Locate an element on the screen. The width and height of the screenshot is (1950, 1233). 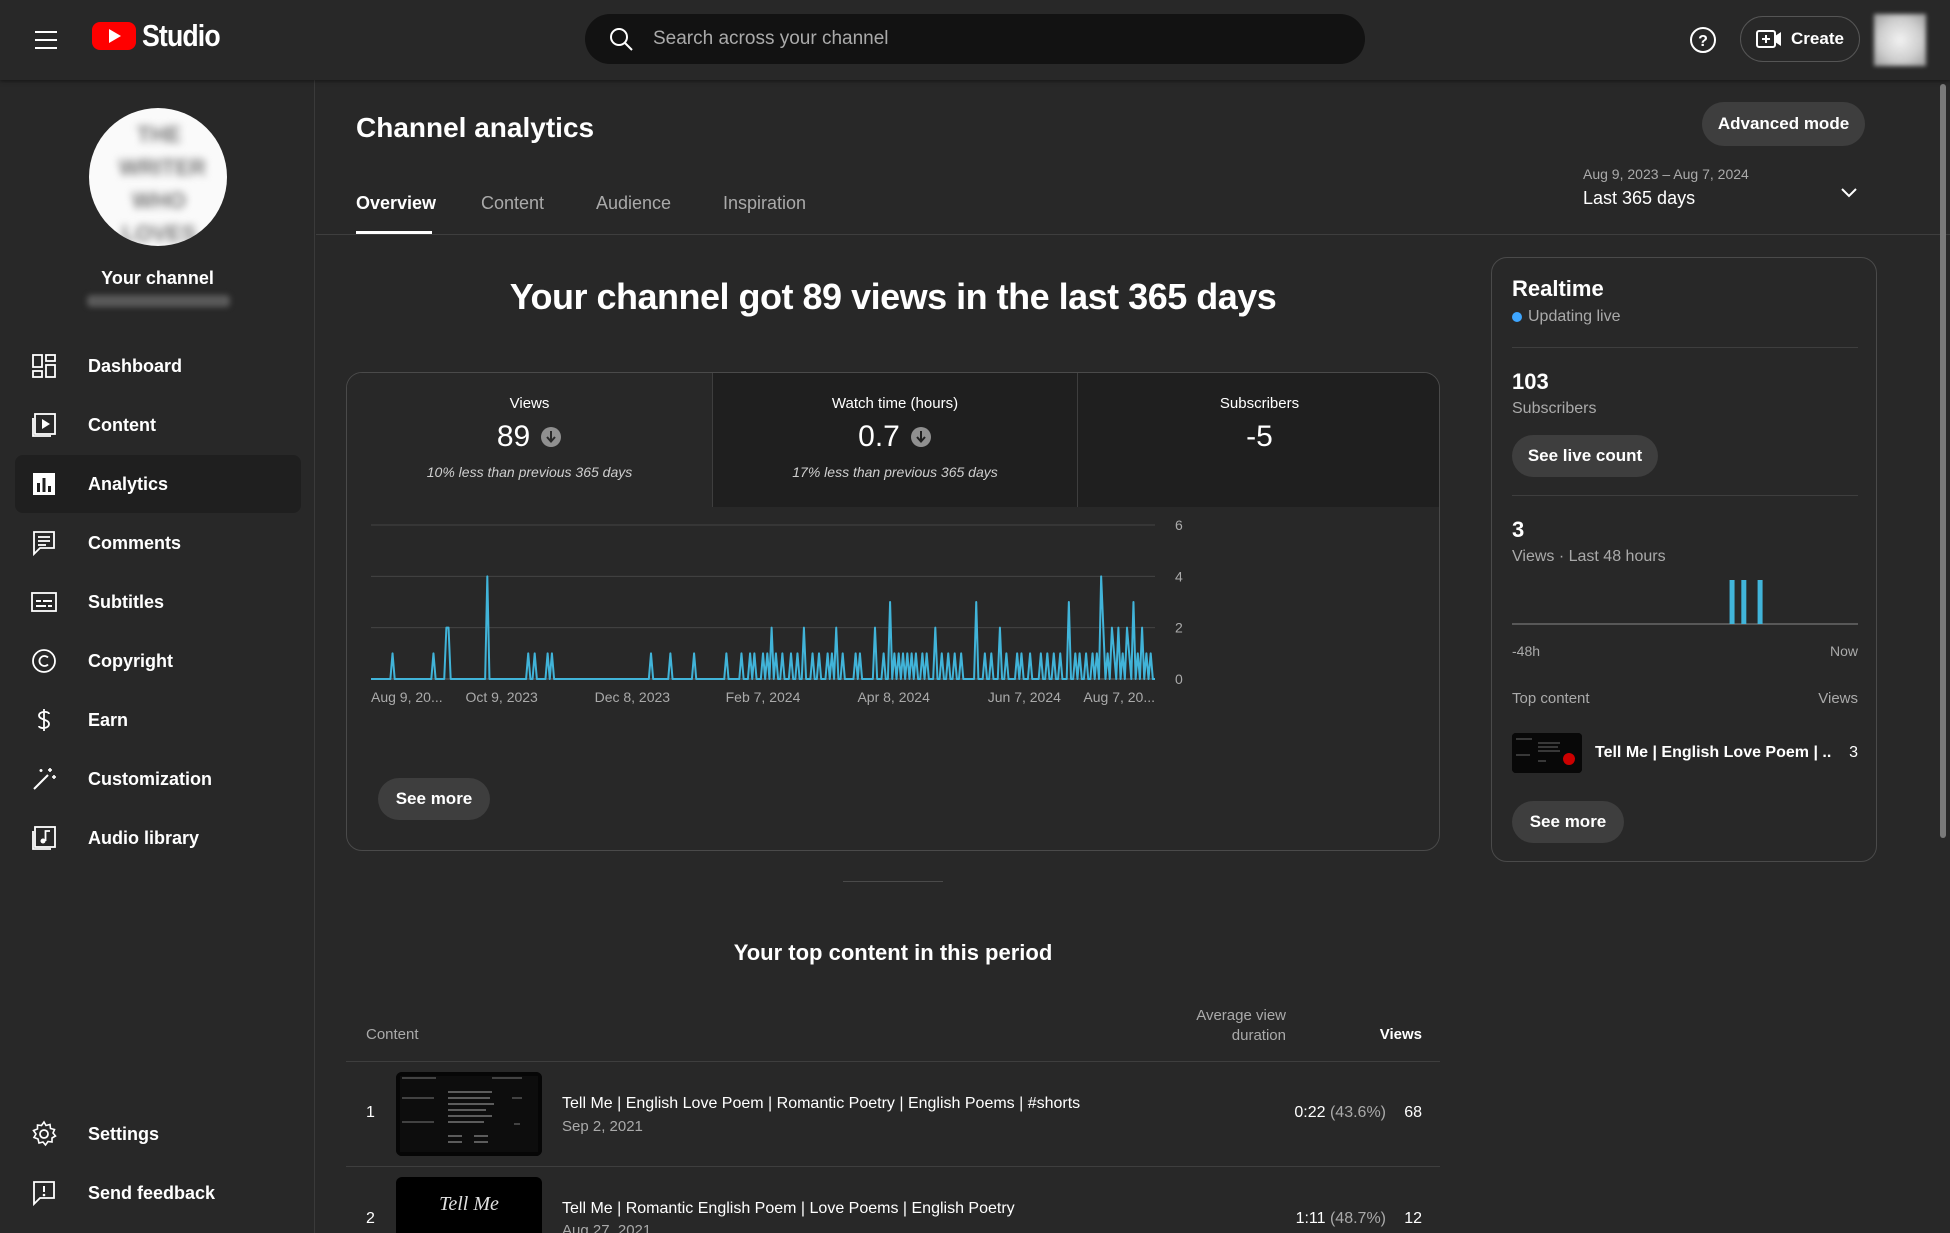
sidebar-item-label: Analytics is located at coordinates (128, 483).